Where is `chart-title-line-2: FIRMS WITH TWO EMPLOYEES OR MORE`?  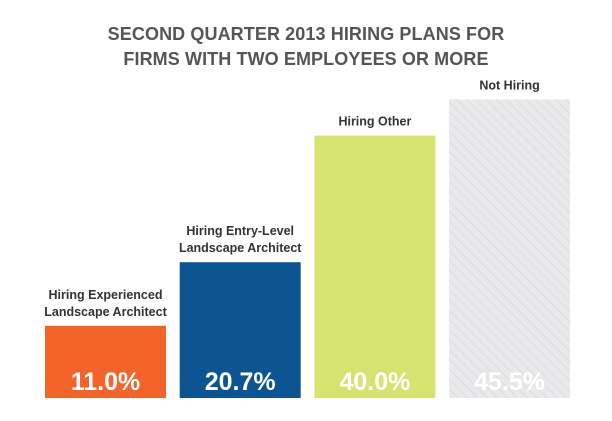 chart-title-line-2: FIRMS WITH TWO EMPLOYEES OR MORE is located at coordinates (306, 59).